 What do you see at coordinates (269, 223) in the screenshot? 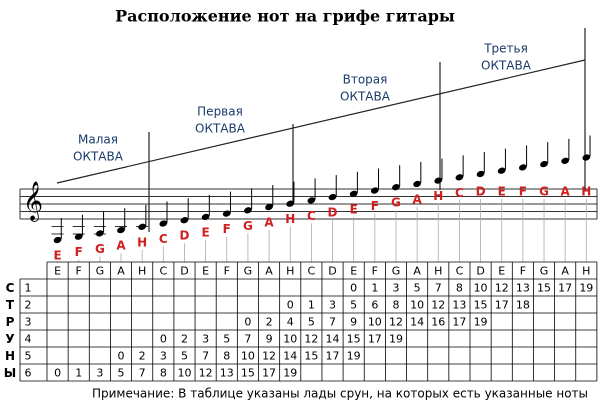
I see `note-letter: A` at bounding box center [269, 223].